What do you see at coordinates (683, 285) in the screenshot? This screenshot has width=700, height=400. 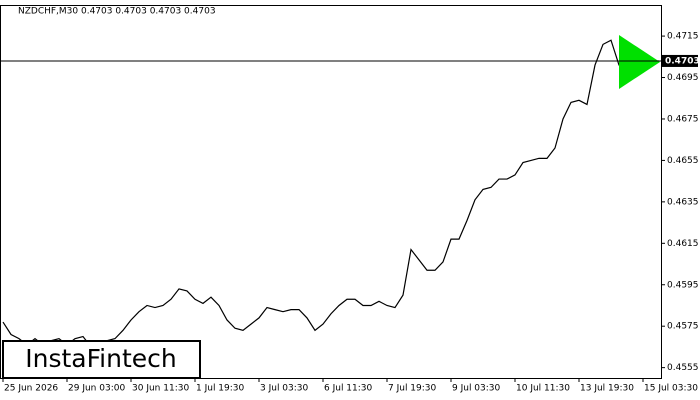 I see `y-tick-label: 0.4595` at bounding box center [683, 285].